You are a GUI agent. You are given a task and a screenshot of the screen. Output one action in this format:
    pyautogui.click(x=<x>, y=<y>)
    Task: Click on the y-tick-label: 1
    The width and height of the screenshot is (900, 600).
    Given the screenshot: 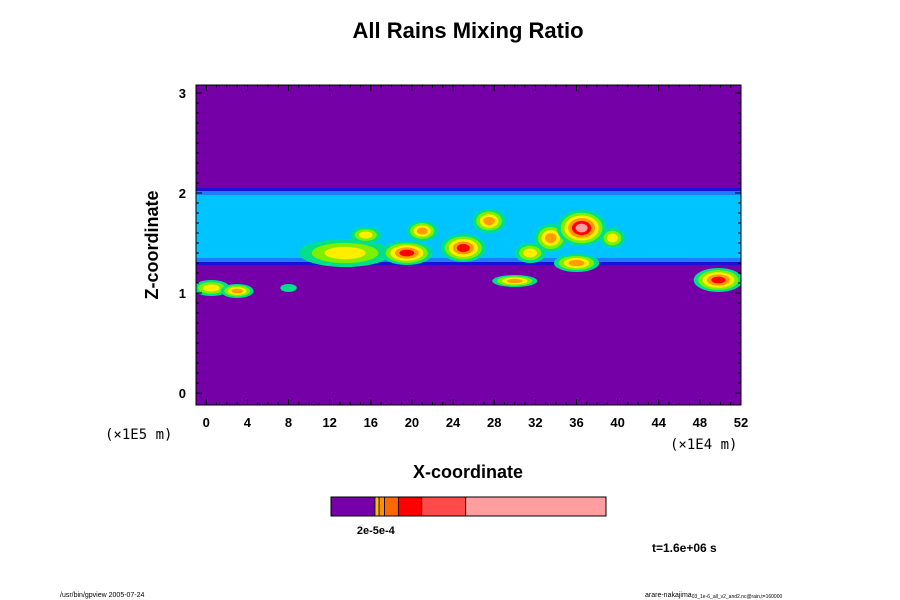 What is the action you would take?
    pyautogui.click(x=182, y=293)
    